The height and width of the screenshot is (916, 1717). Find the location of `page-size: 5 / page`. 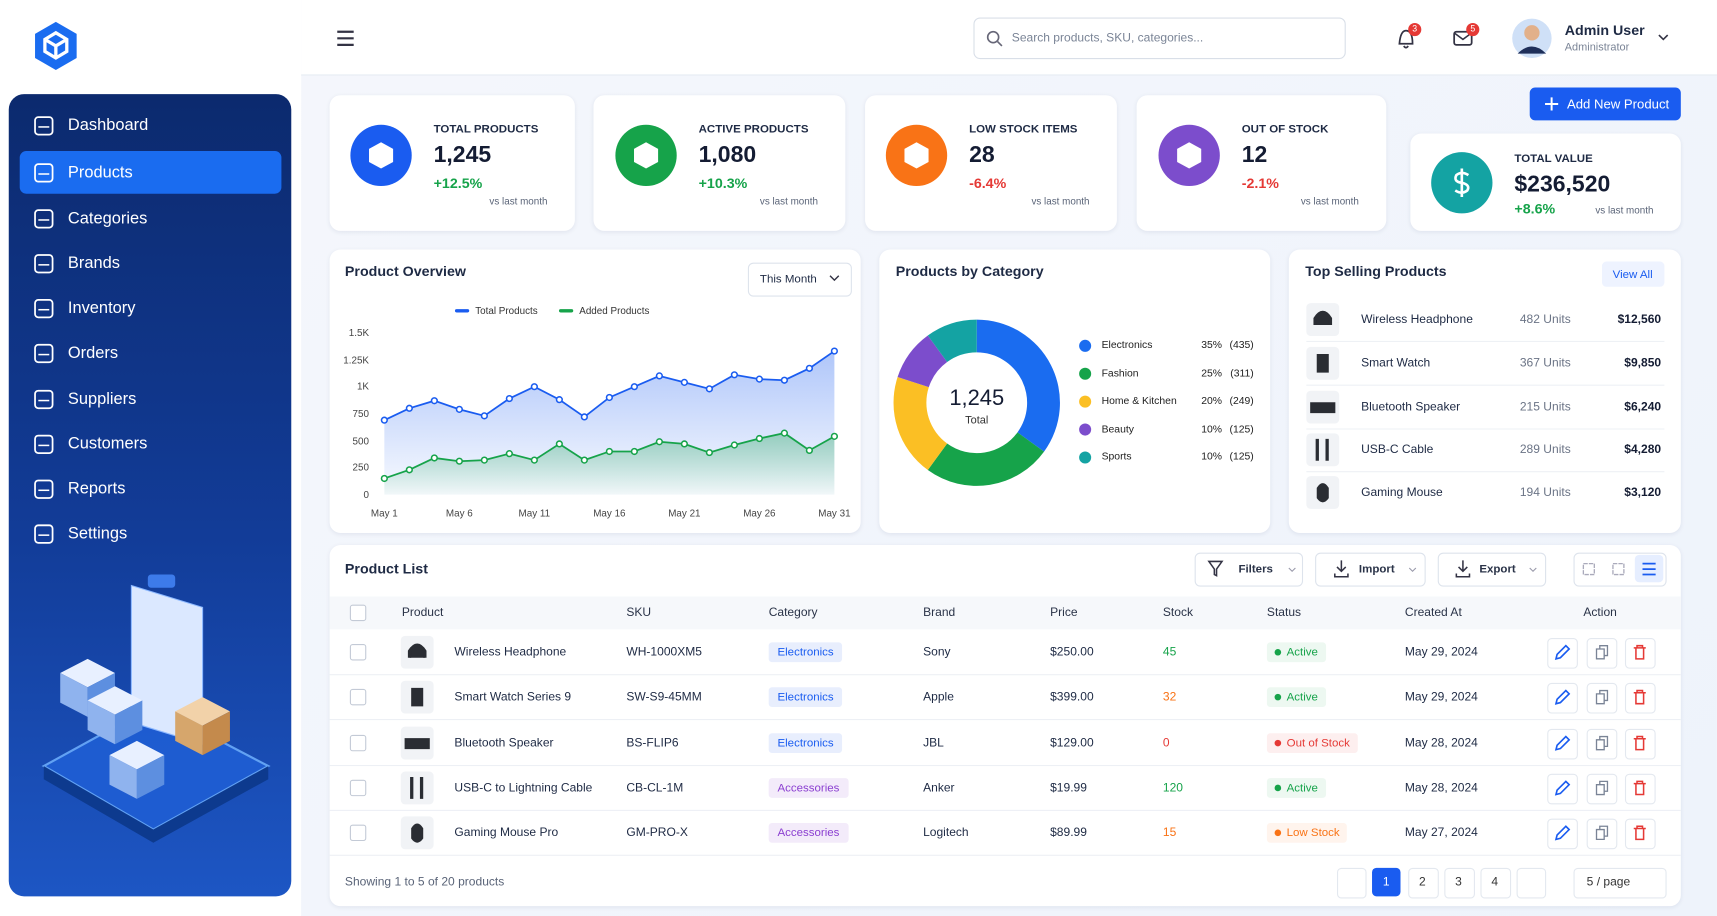

page-size: 5 / page is located at coordinates (1608, 882).